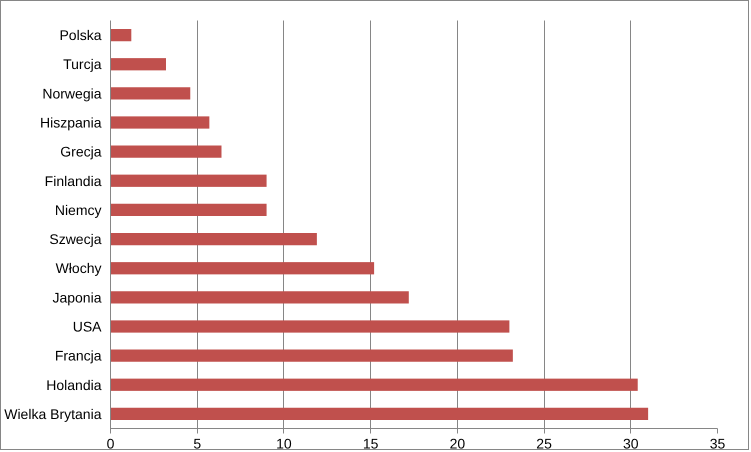  Describe the element at coordinates (81, 152) in the screenshot. I see `y-tick-label: Grecja` at that location.